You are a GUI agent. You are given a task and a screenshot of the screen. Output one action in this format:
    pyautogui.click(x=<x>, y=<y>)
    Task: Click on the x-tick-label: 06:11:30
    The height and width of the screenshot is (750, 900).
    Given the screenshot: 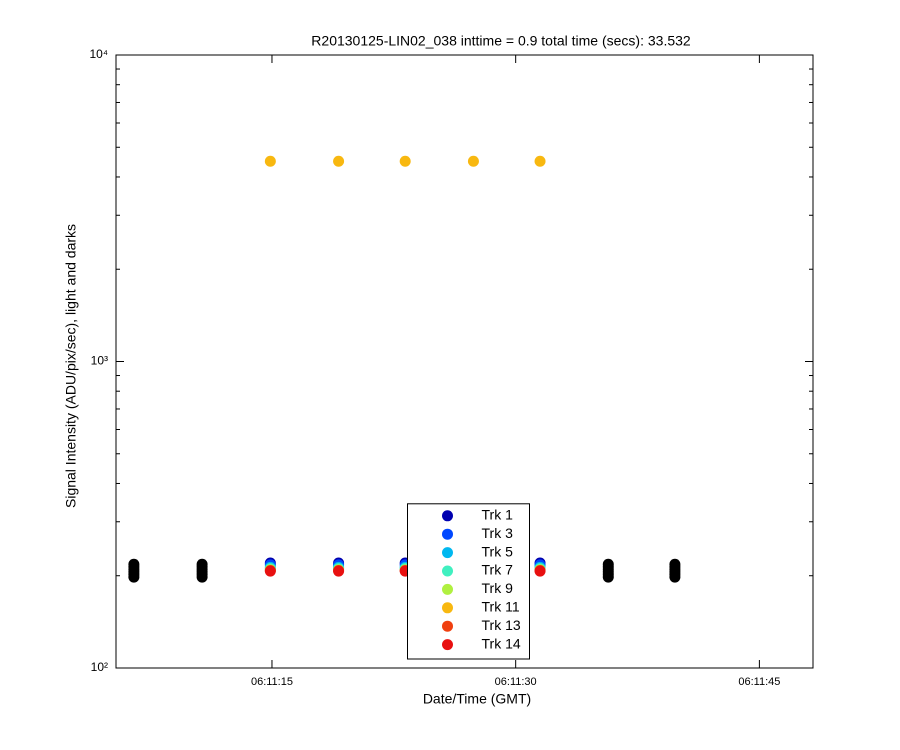 What is the action you would take?
    pyautogui.click(x=516, y=682)
    